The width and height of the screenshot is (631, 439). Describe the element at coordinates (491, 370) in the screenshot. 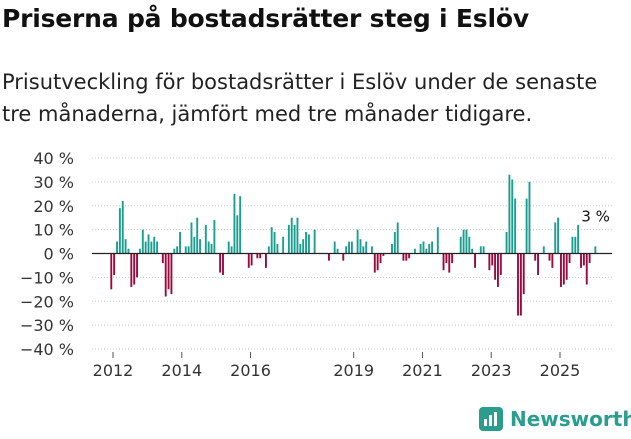

I see `x-tick-label: 2023` at that location.